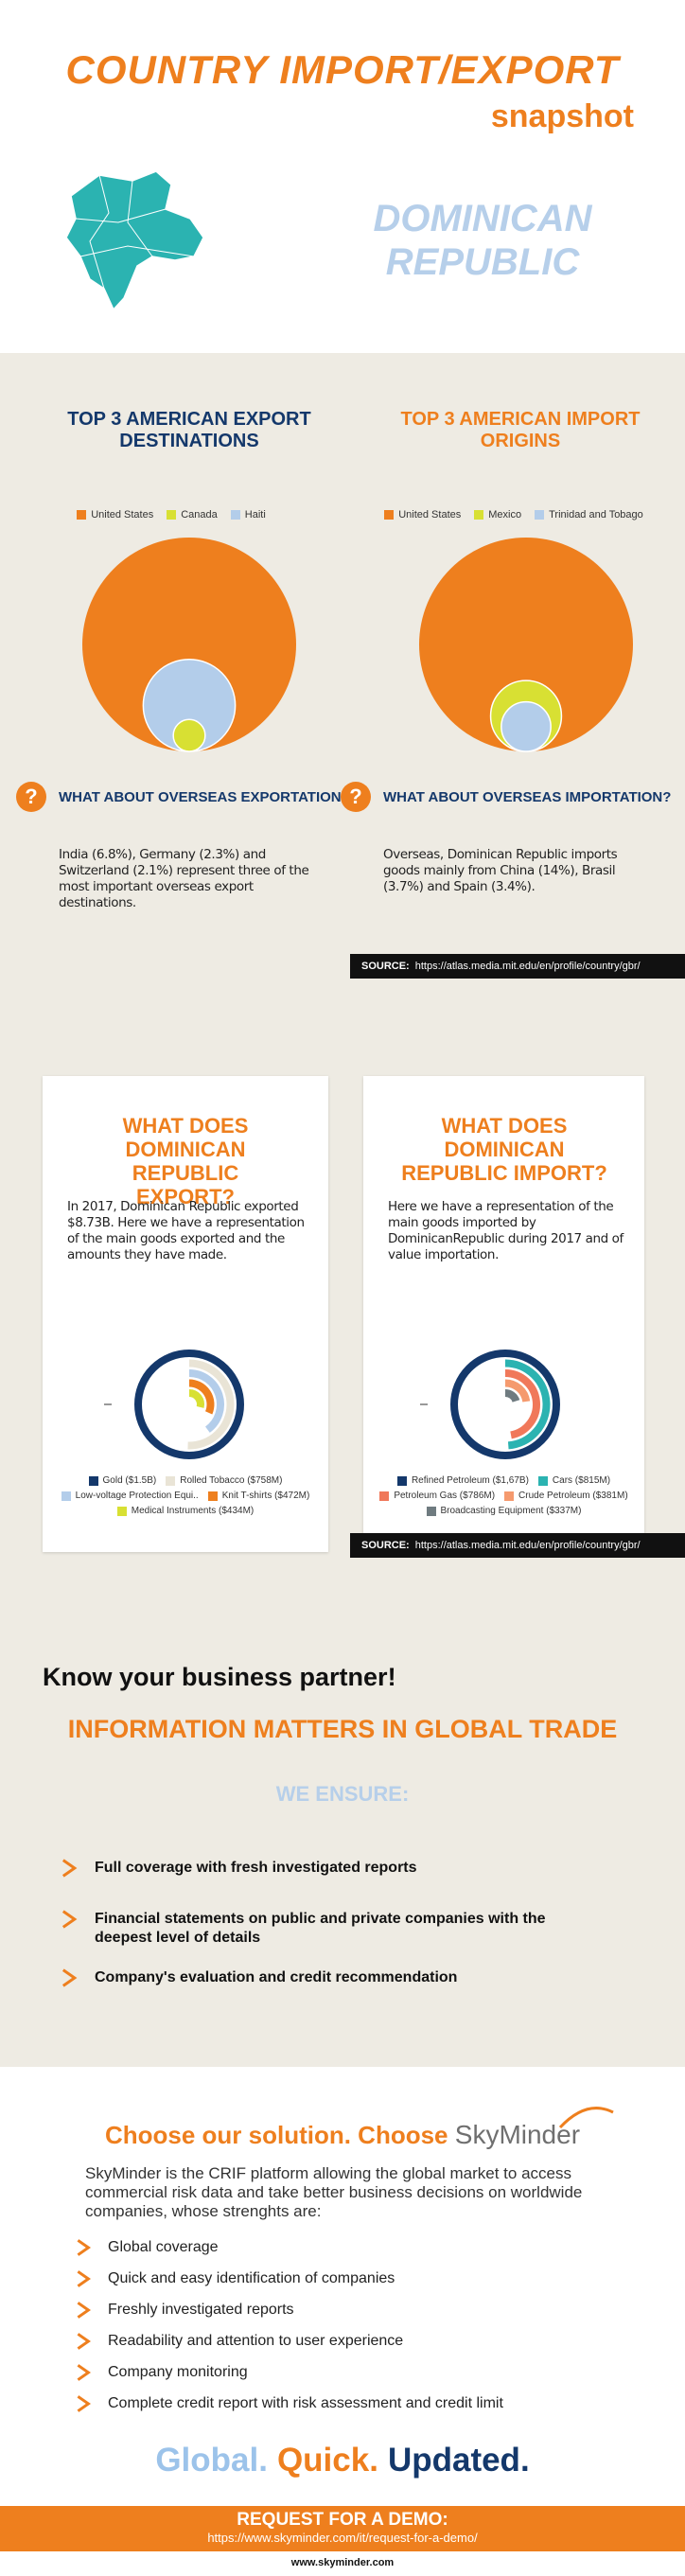 This screenshot has height=2576, width=685. I want to click on solution-heading-row: Choose our solution. Choose SkyMinder, so click(342, 2135).